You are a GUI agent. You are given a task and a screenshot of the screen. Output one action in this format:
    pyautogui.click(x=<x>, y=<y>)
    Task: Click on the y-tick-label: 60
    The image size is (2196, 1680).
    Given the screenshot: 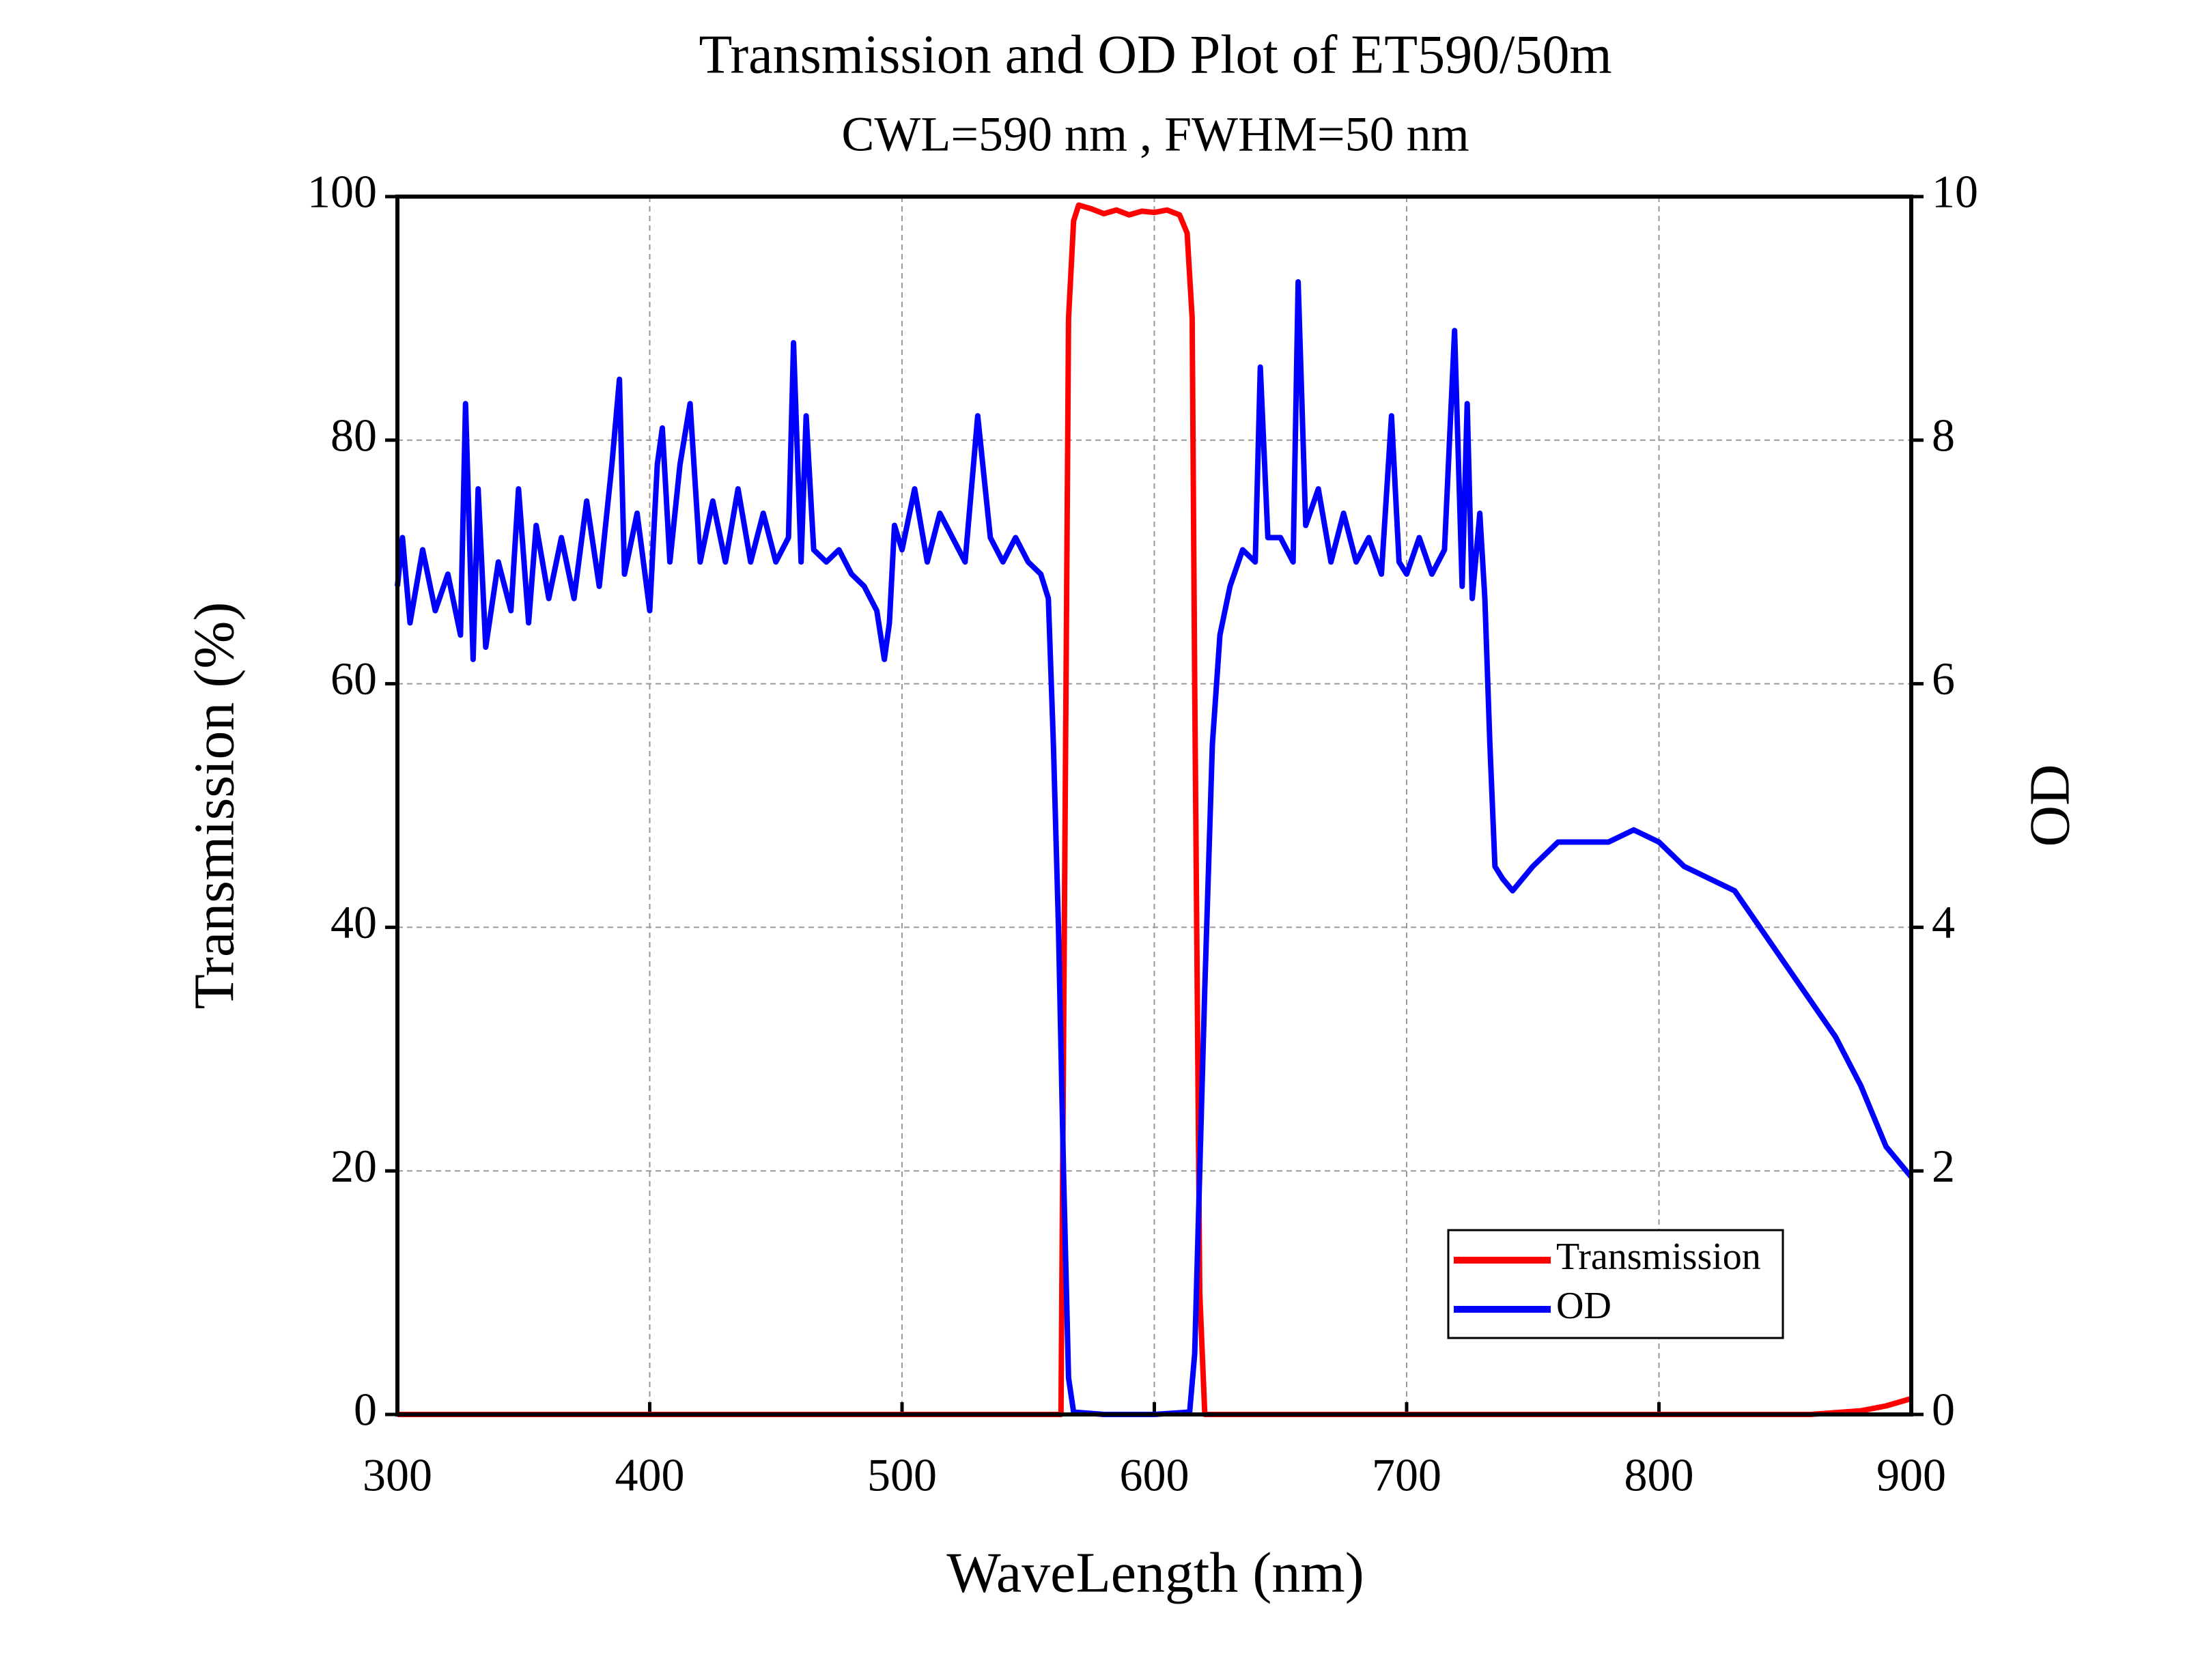 What is the action you would take?
    pyautogui.click(x=353, y=678)
    